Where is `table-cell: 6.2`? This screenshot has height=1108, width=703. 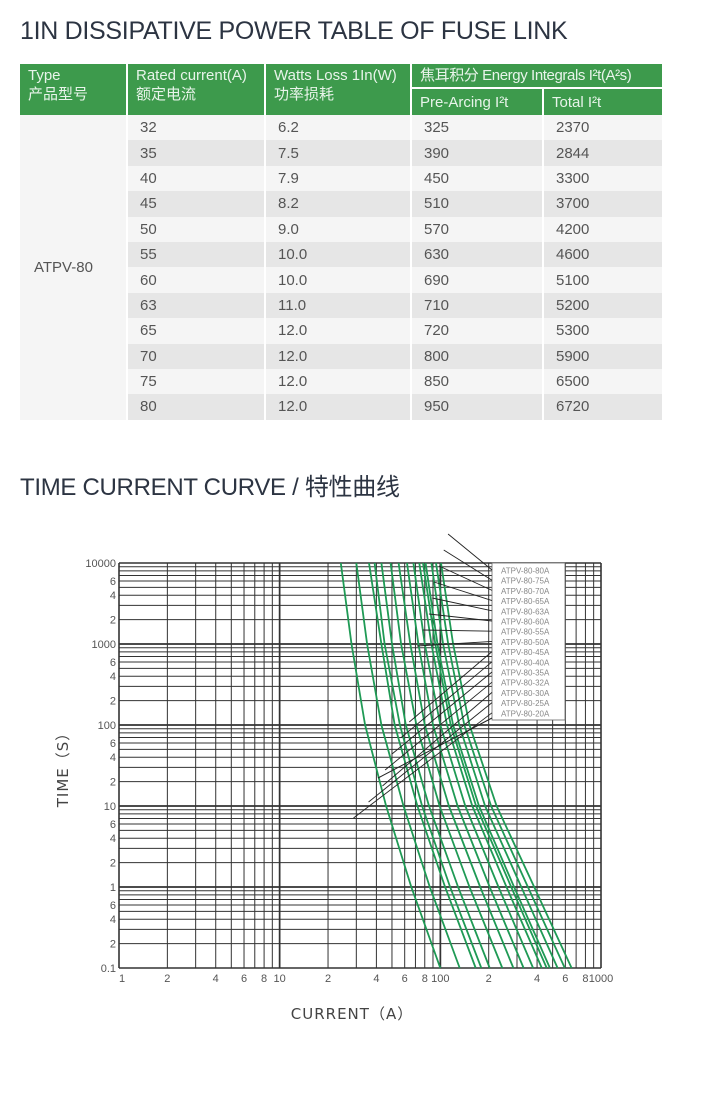
table-cell: 6.2 is located at coordinates (338, 128).